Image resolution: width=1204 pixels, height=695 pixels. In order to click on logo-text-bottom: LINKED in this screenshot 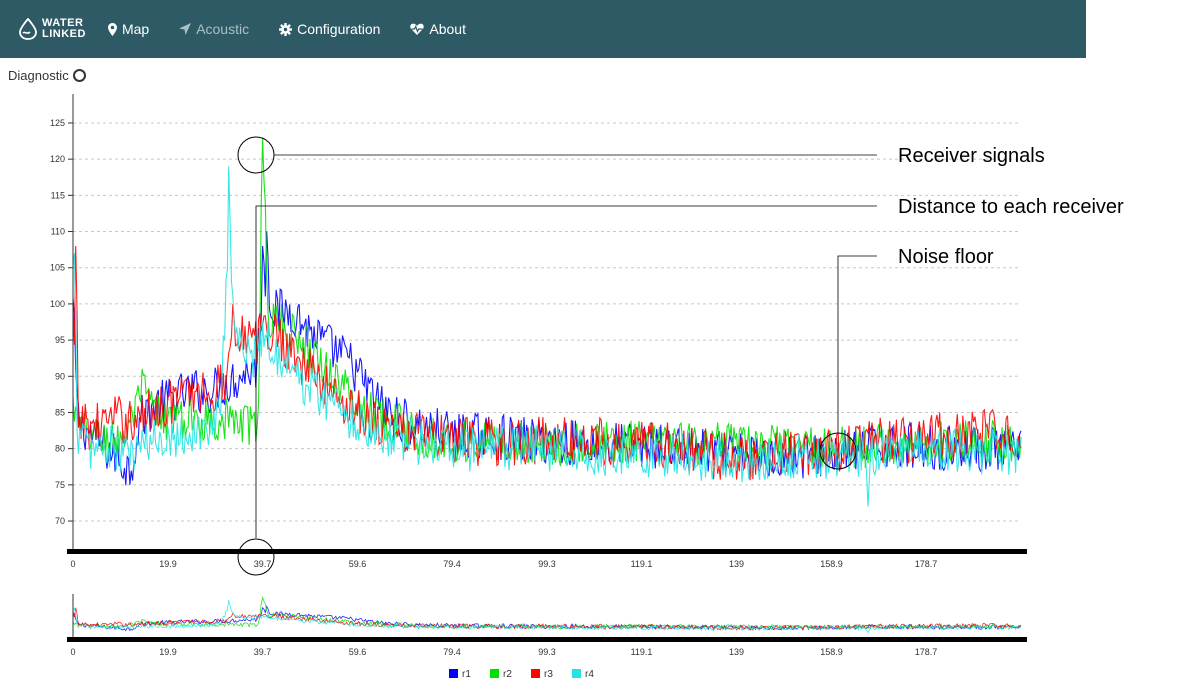, I will do `click(64, 34)`.